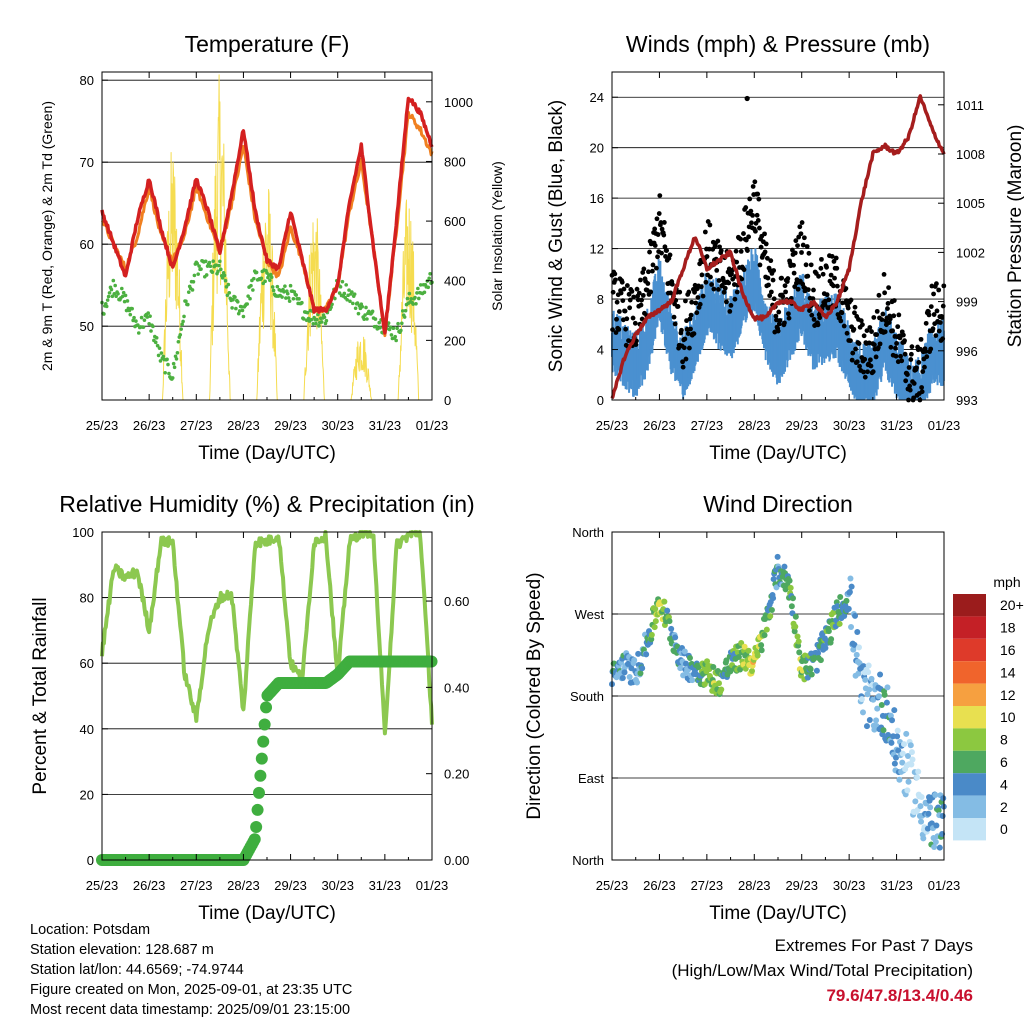 This screenshot has width=1024, height=1024. What do you see at coordinates (822, 970) in the screenshot?
I see `extremes-subtitle: (High/Low/Max Wind/Total Precipitation)` at bounding box center [822, 970].